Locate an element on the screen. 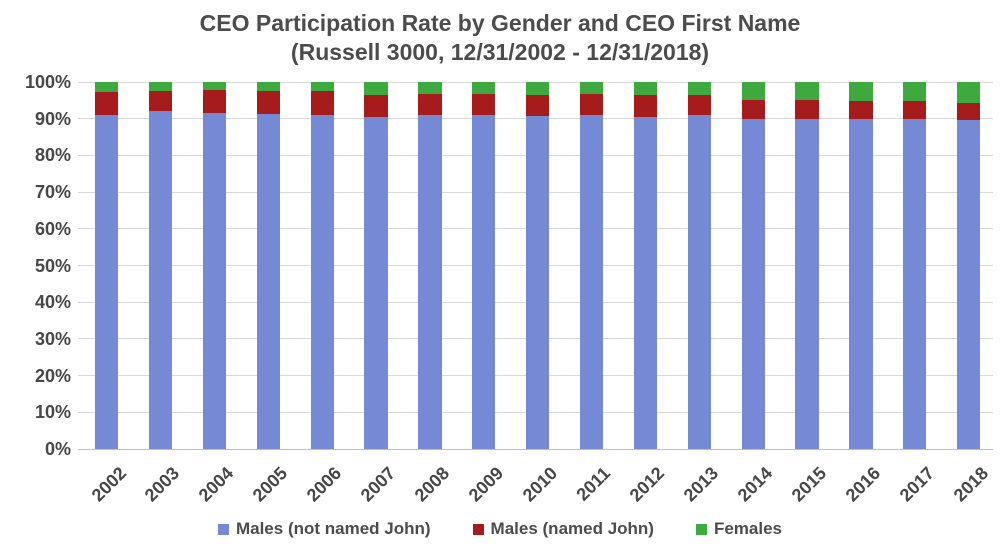  bar-segment-2003-males-not-named-john is located at coordinates (160, 280).